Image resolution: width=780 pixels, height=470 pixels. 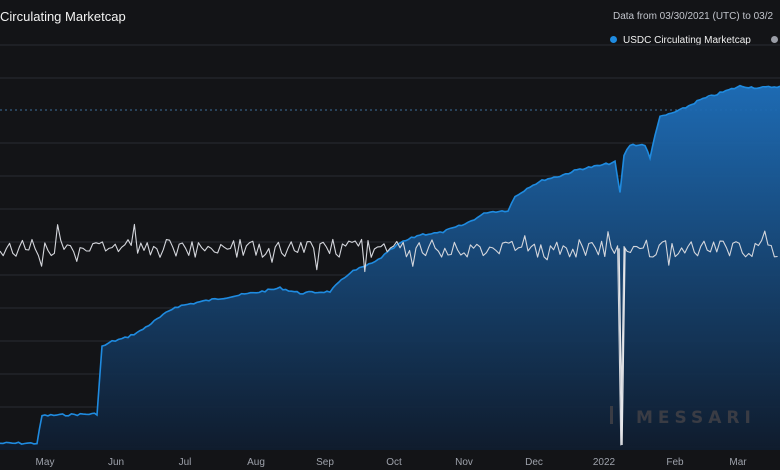 I want to click on watermark-bar, so click(x=611, y=415).